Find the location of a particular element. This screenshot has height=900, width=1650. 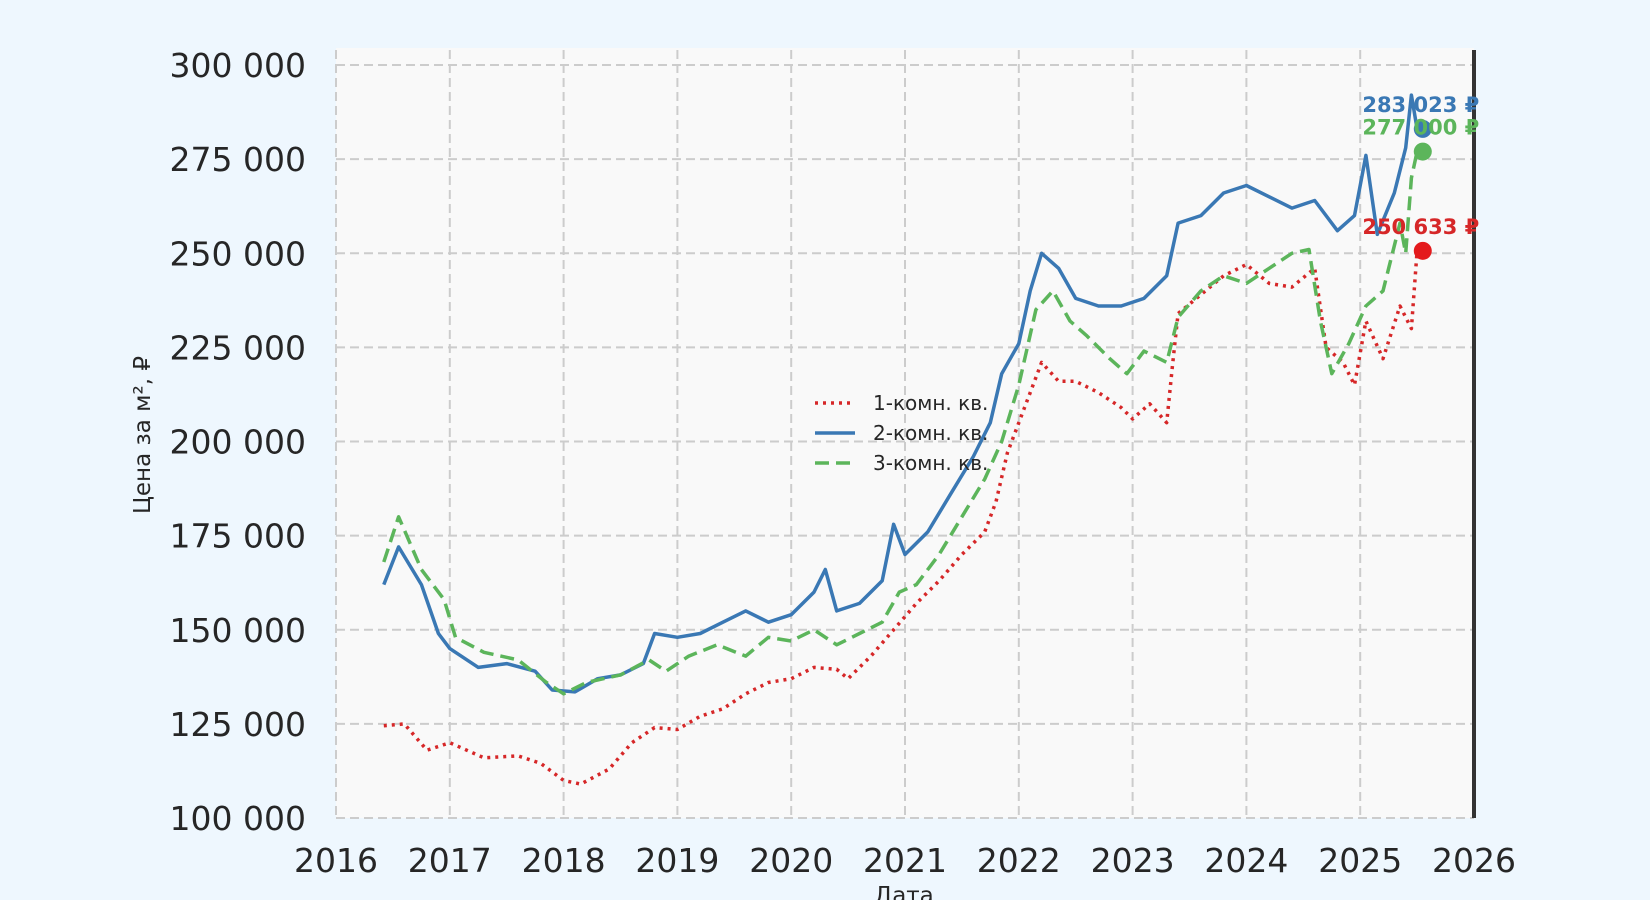

x-axis-label: Дата is located at coordinates (904, 891).